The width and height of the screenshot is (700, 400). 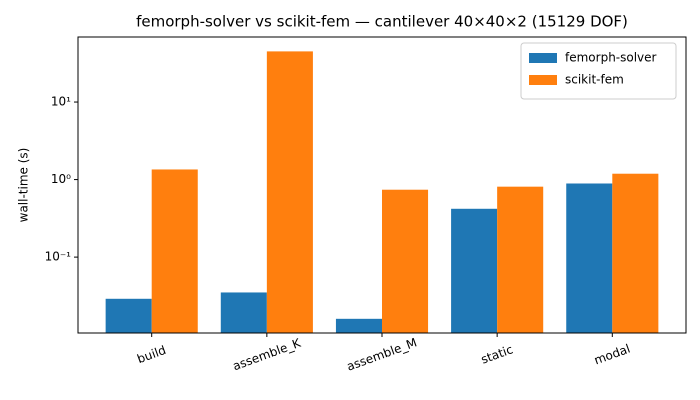 I want to click on legend-box, so click(x=598, y=71).